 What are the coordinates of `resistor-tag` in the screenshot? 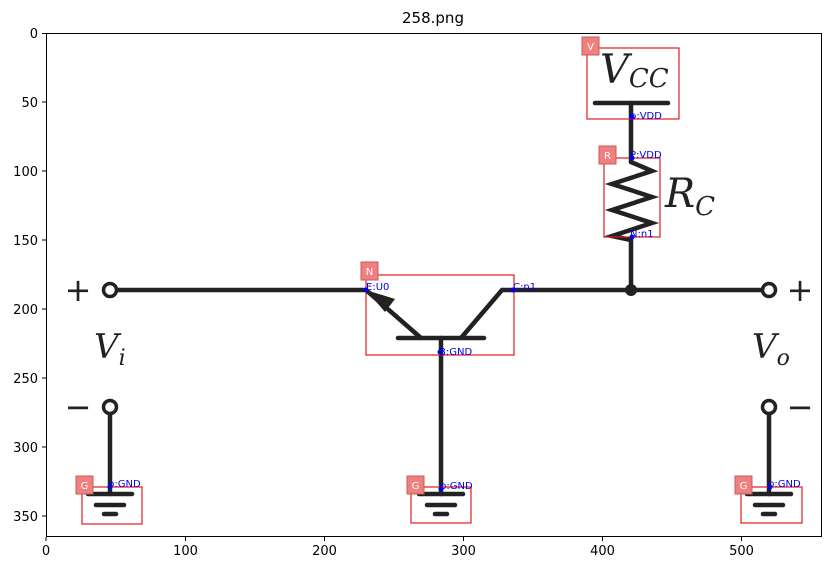 It's located at (607, 155).